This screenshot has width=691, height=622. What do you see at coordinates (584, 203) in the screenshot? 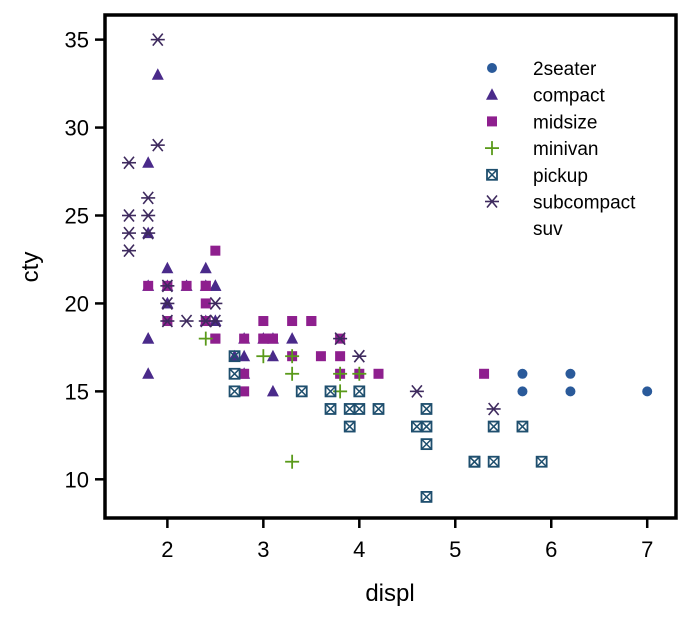
I see `legend-label-subcompact: subcompact` at bounding box center [584, 203].